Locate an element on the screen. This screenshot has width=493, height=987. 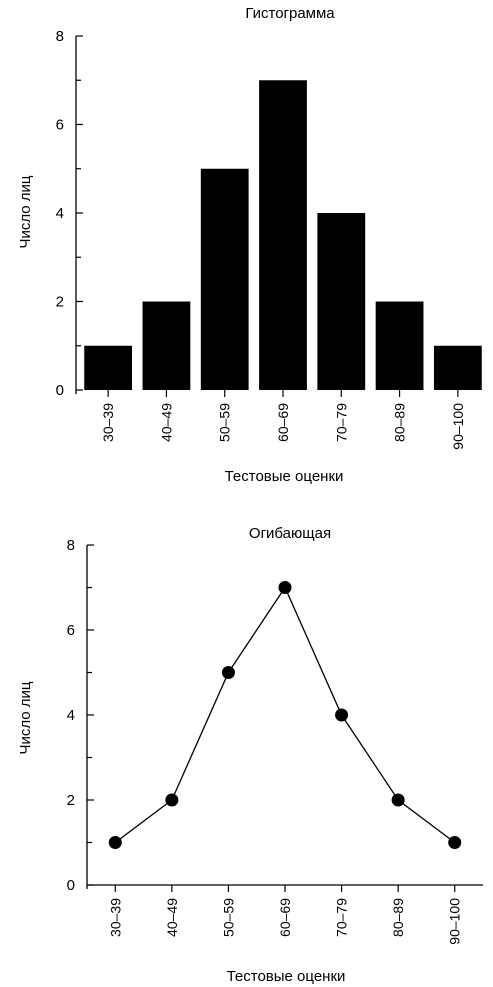
chart-title: Гистограмма is located at coordinates (290, 13).